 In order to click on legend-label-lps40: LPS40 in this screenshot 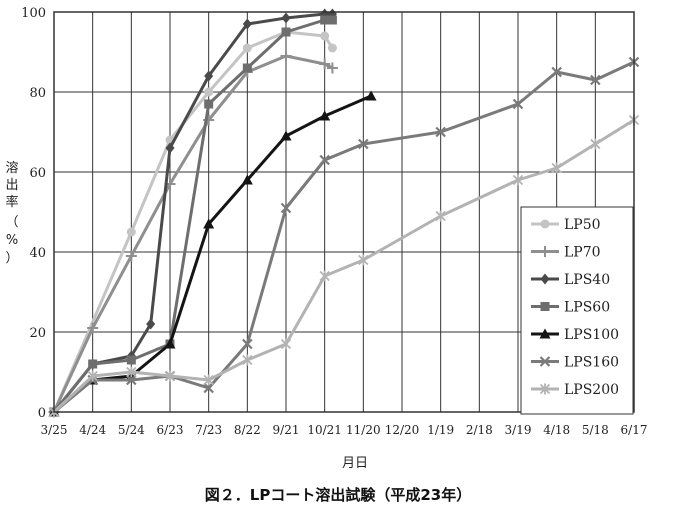, I will do `click(587, 280)`.